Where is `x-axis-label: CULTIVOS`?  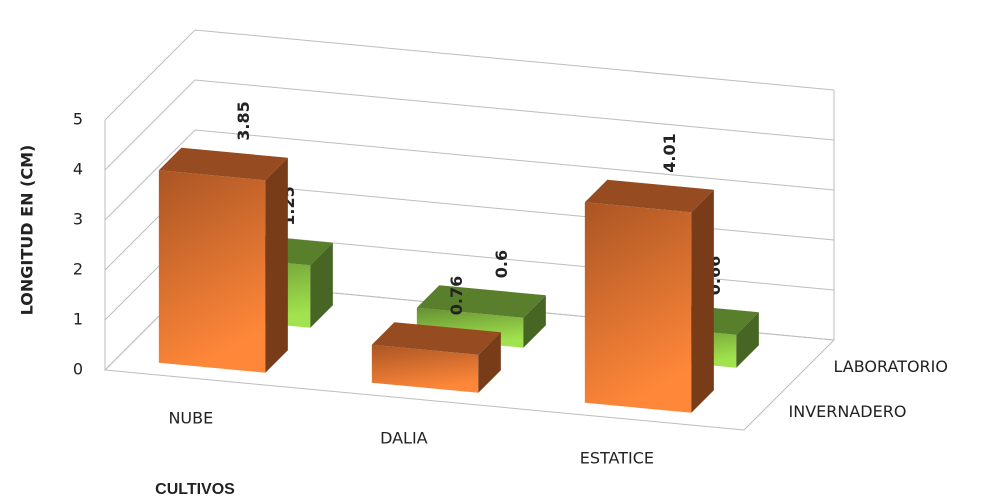 x-axis-label: CULTIVOS is located at coordinates (195, 489).